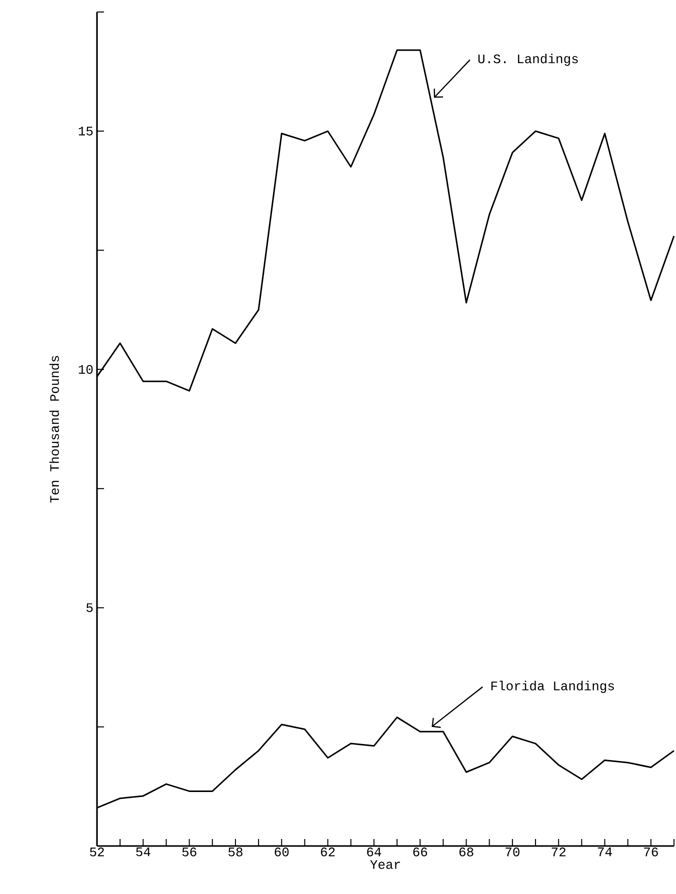 This screenshot has width=676, height=894. I want to click on x-tick-label: 56, so click(189, 852).